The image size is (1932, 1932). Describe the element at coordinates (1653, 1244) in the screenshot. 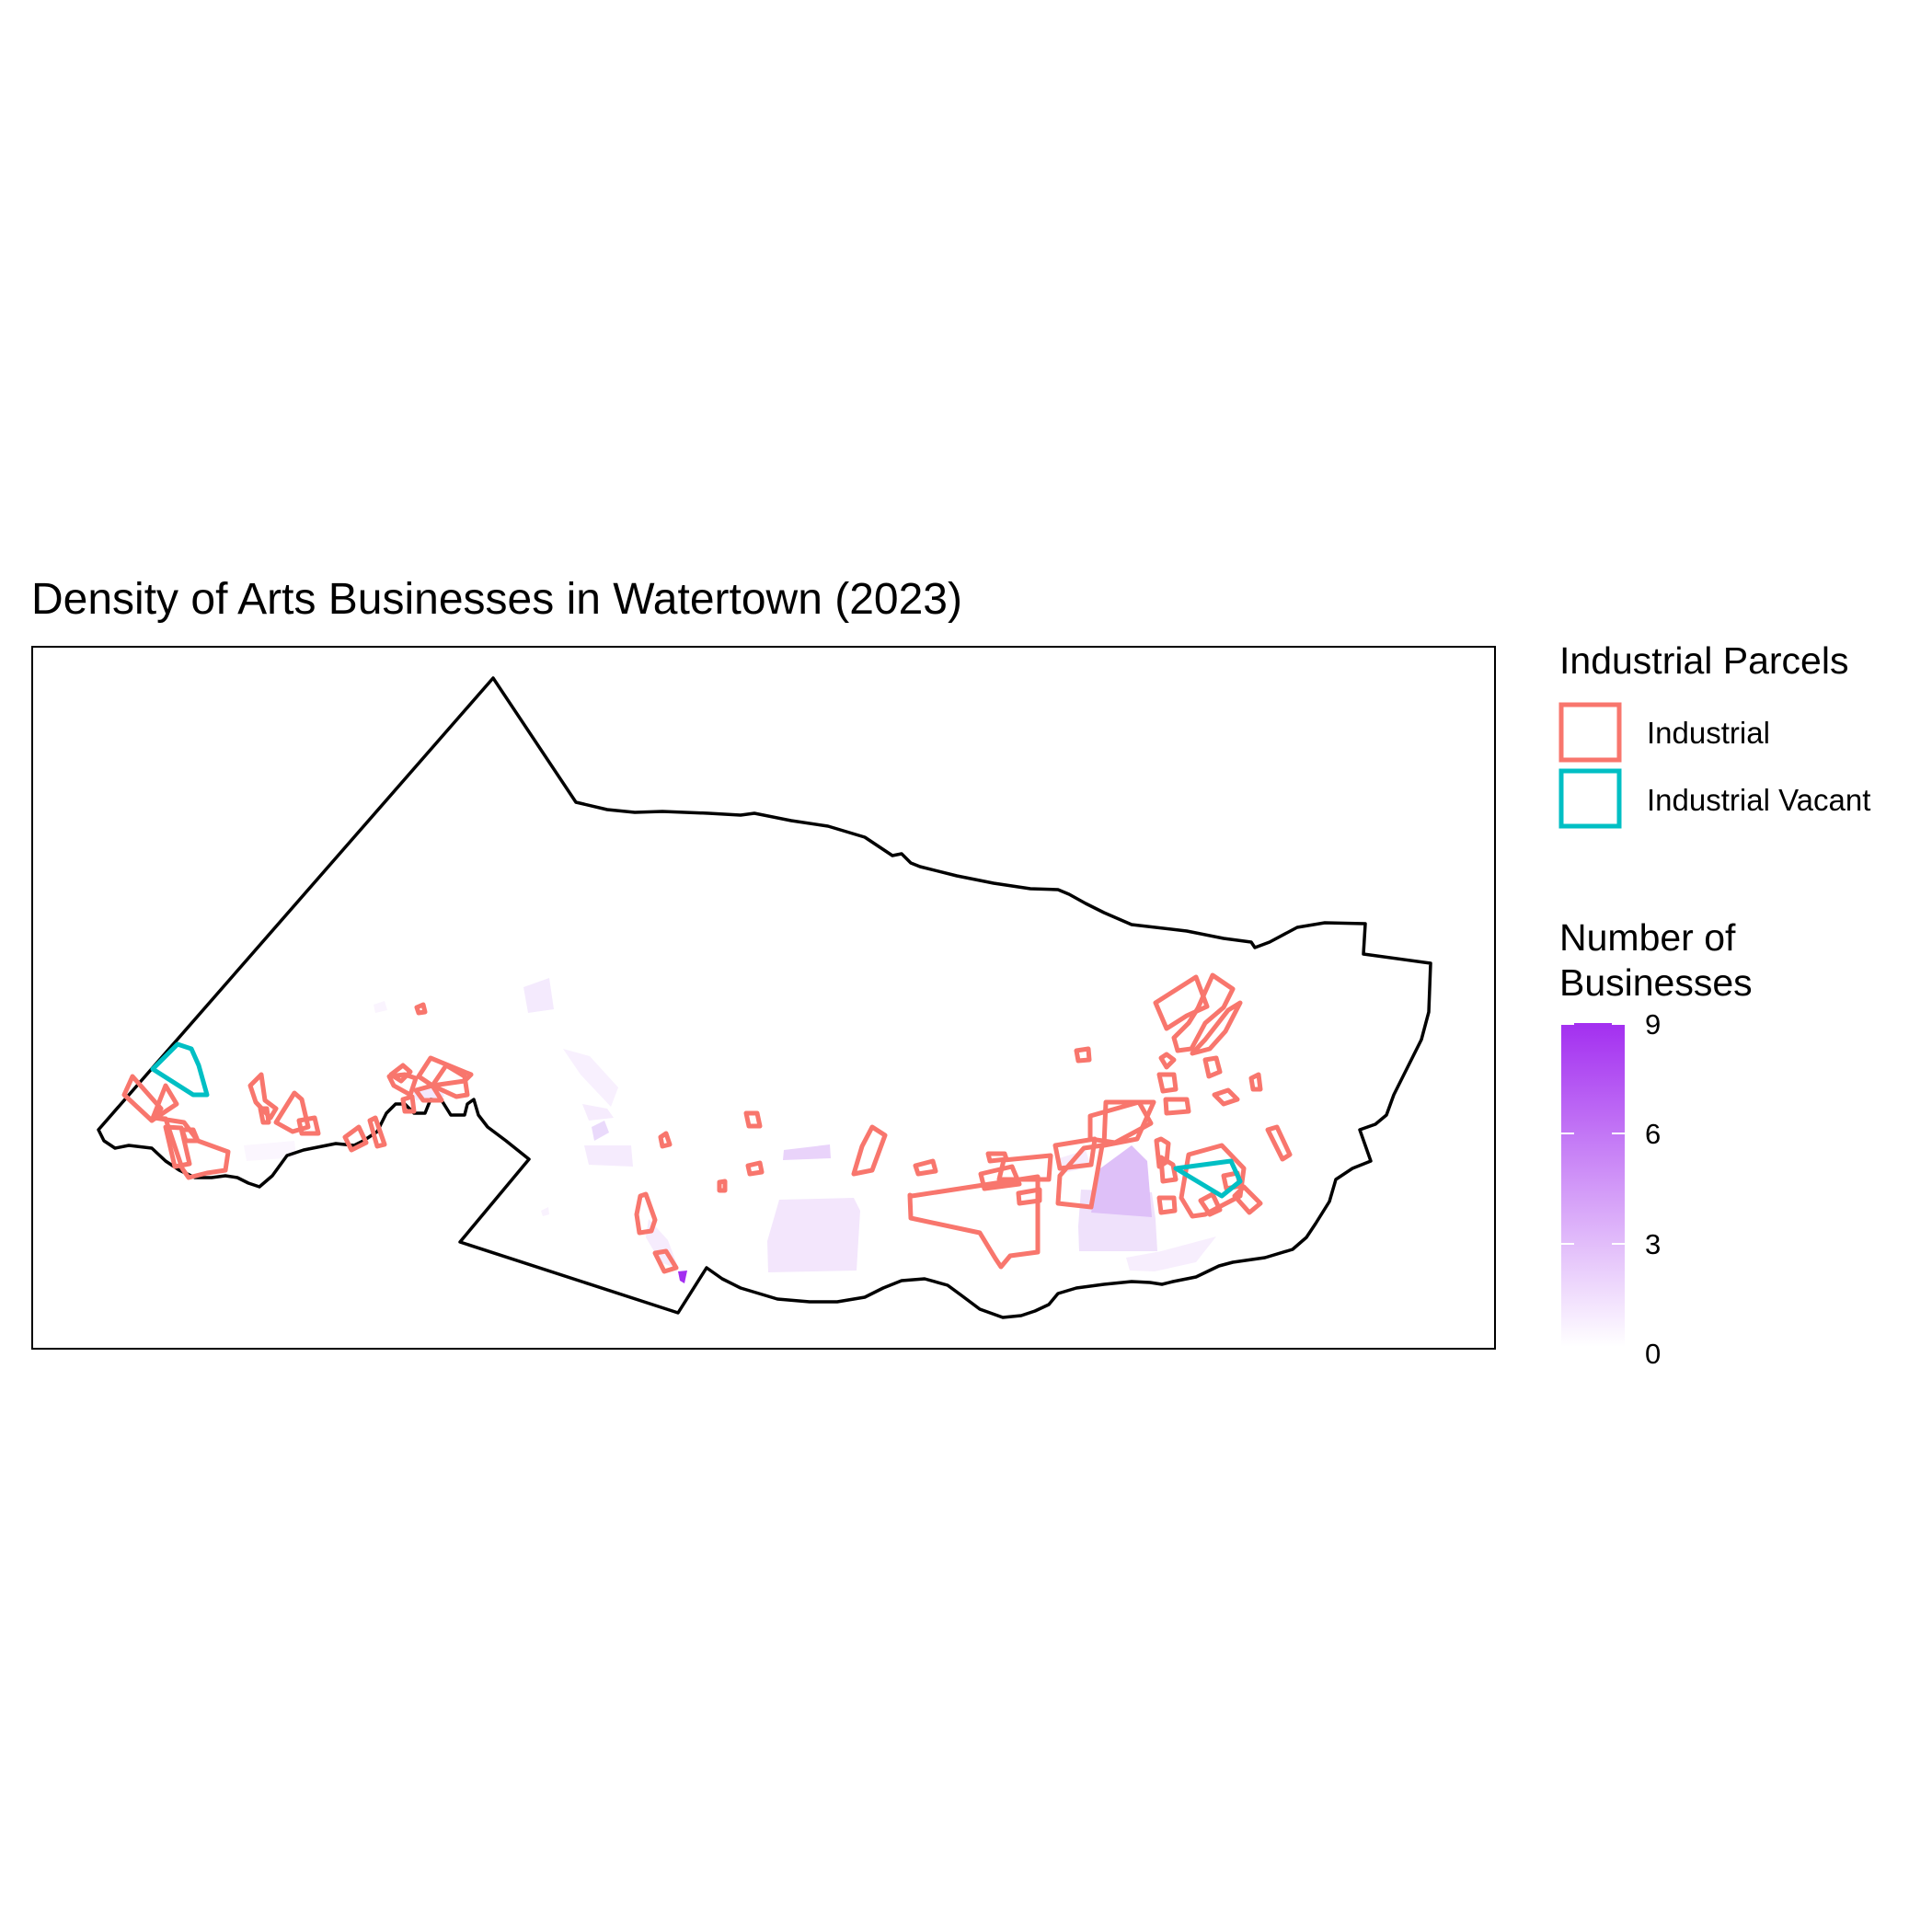

I see `colorbar-tick-label-3: 3` at that location.